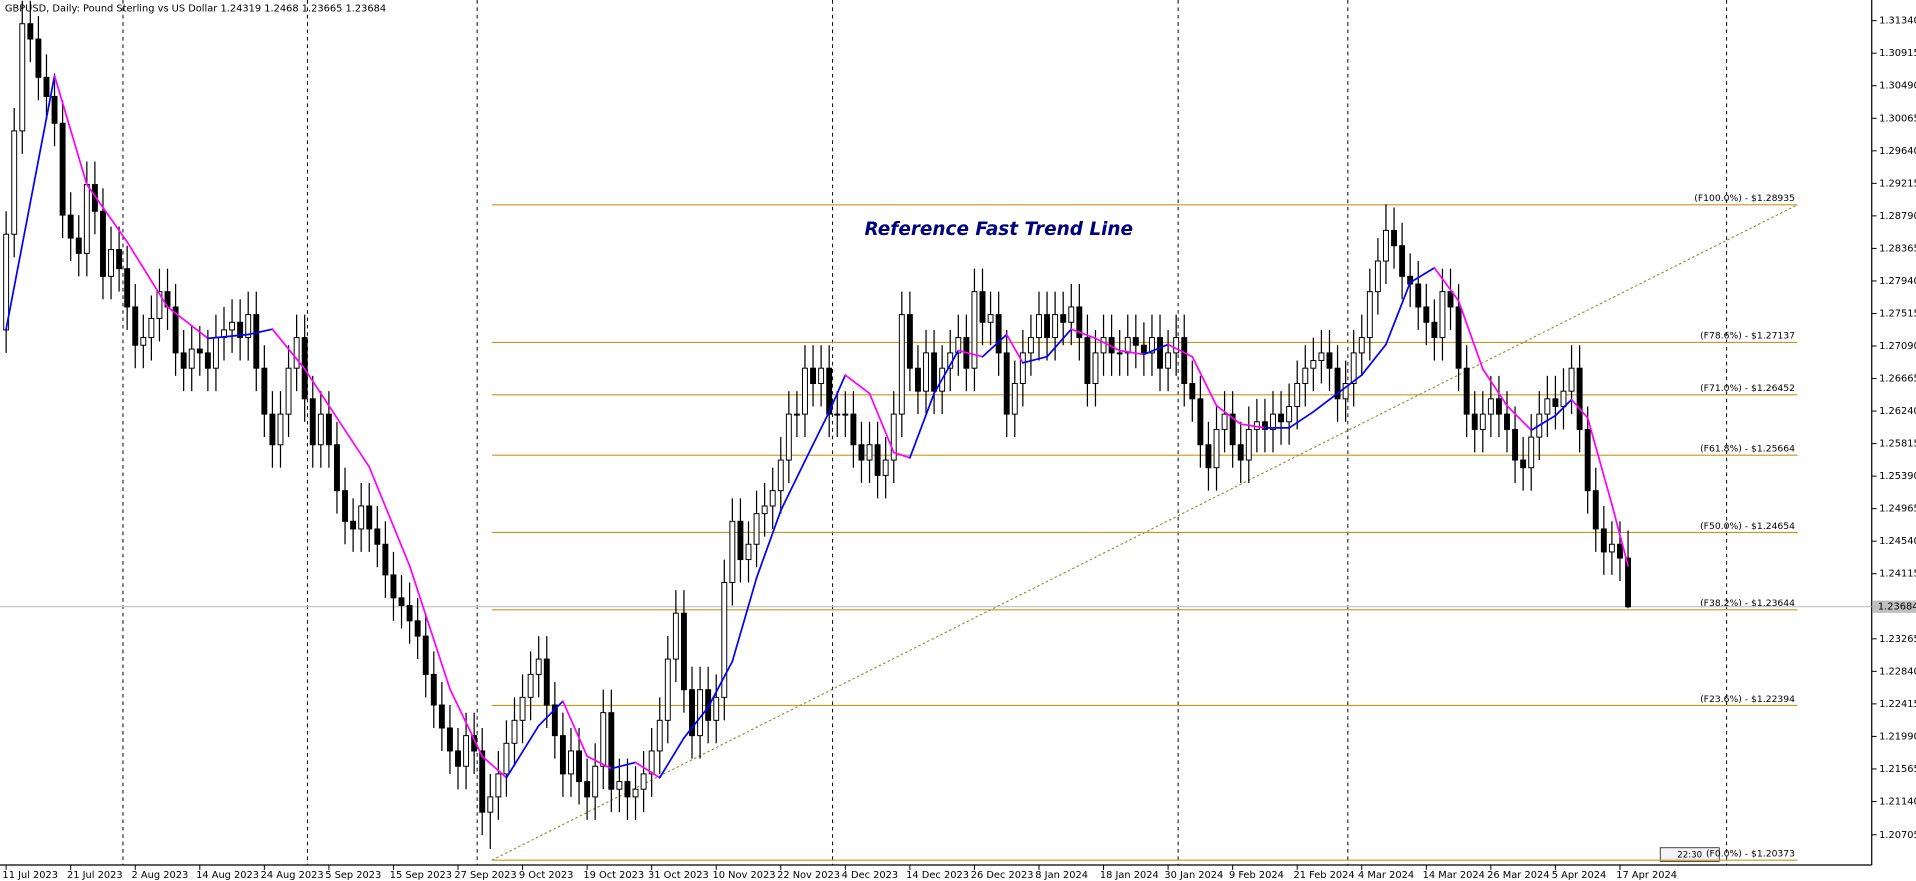 This screenshot has width=1916, height=881. What do you see at coordinates (1897, 509) in the screenshot?
I see `y-tick-label: 1.24965` at bounding box center [1897, 509].